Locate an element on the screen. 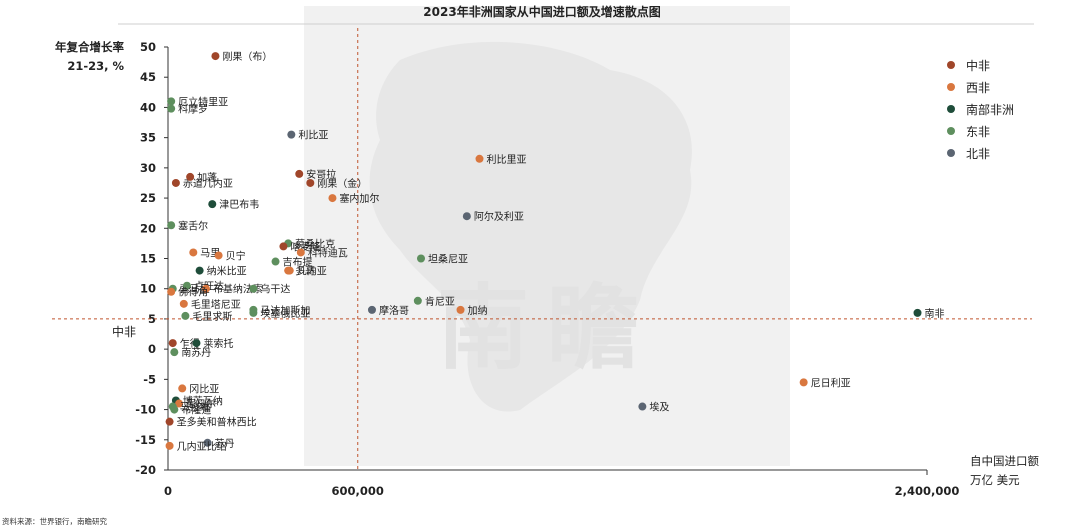 The image size is (1080, 532). data-point: 南苏丹 is located at coordinates (190, 352).